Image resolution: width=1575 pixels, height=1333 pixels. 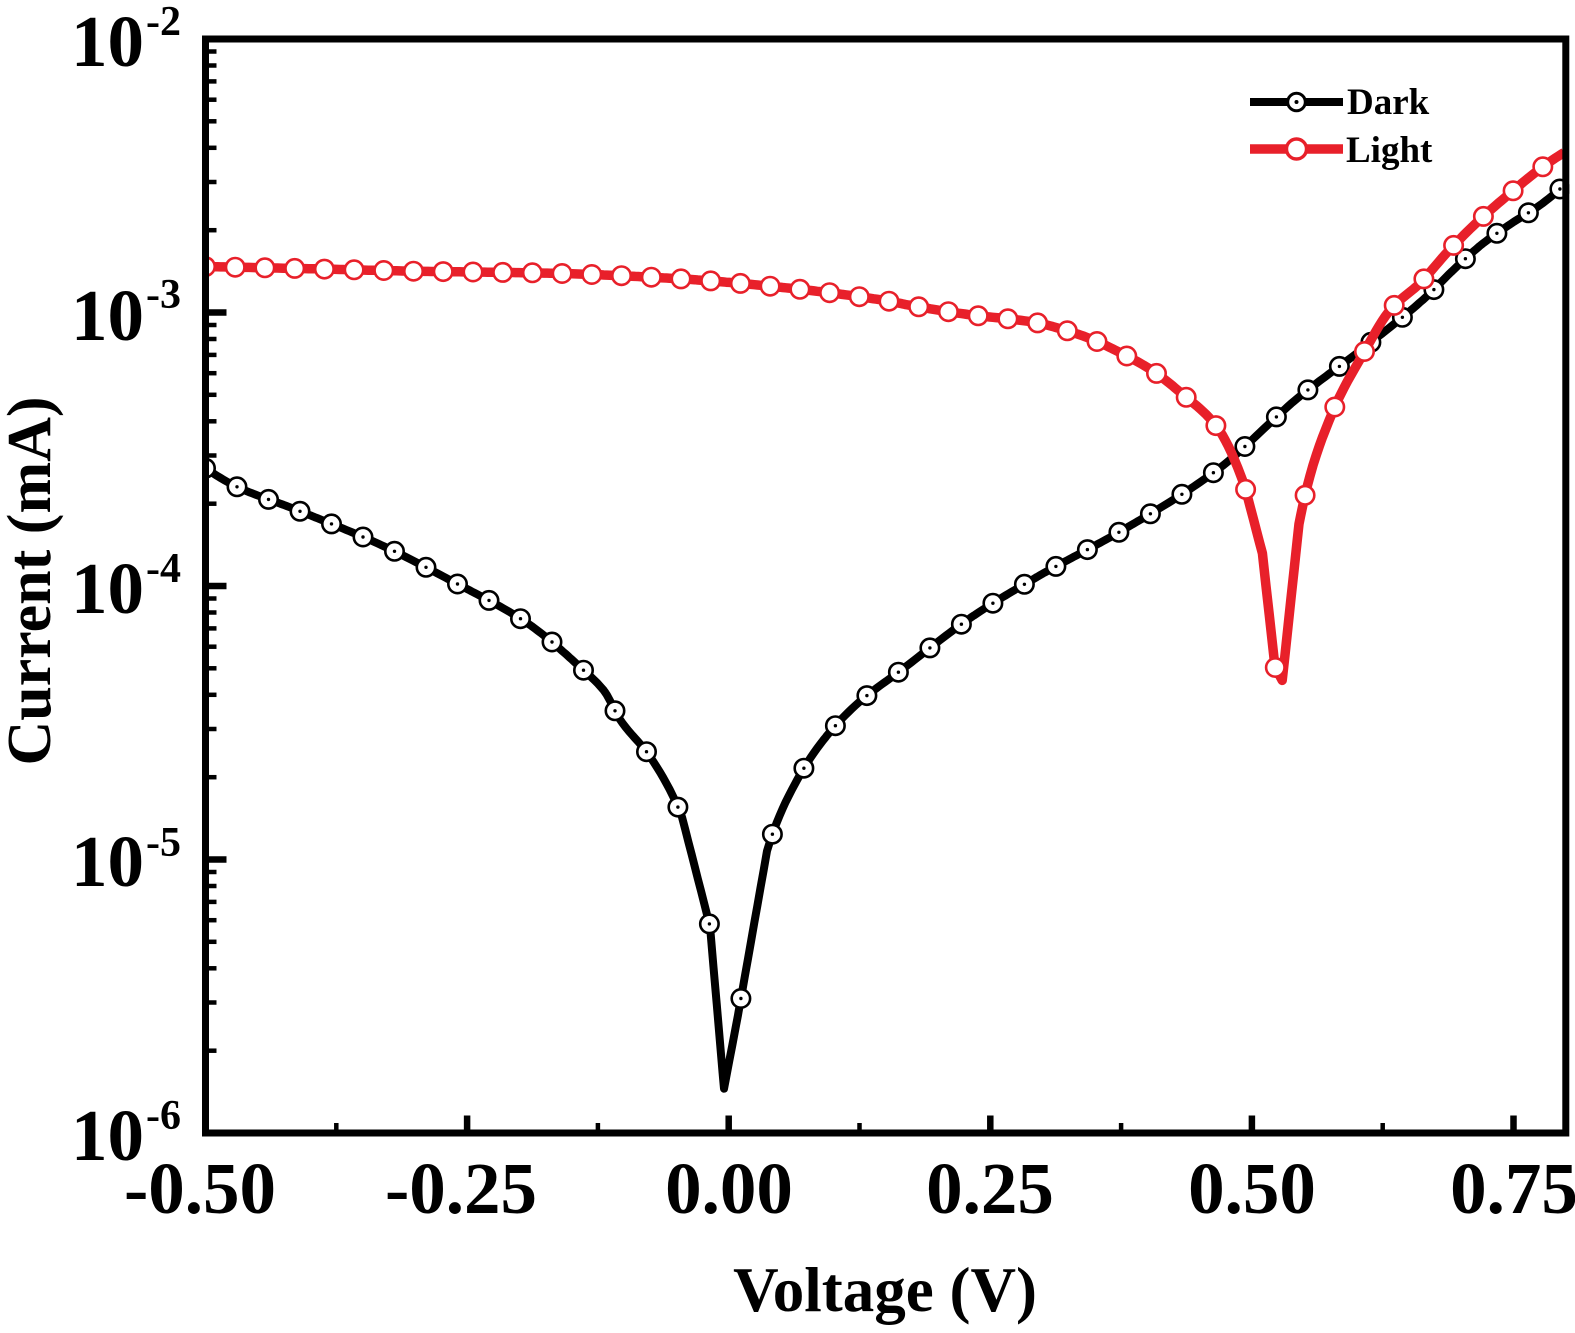 I want to click on svg-text: Current (mA), so click(x=32, y=580).